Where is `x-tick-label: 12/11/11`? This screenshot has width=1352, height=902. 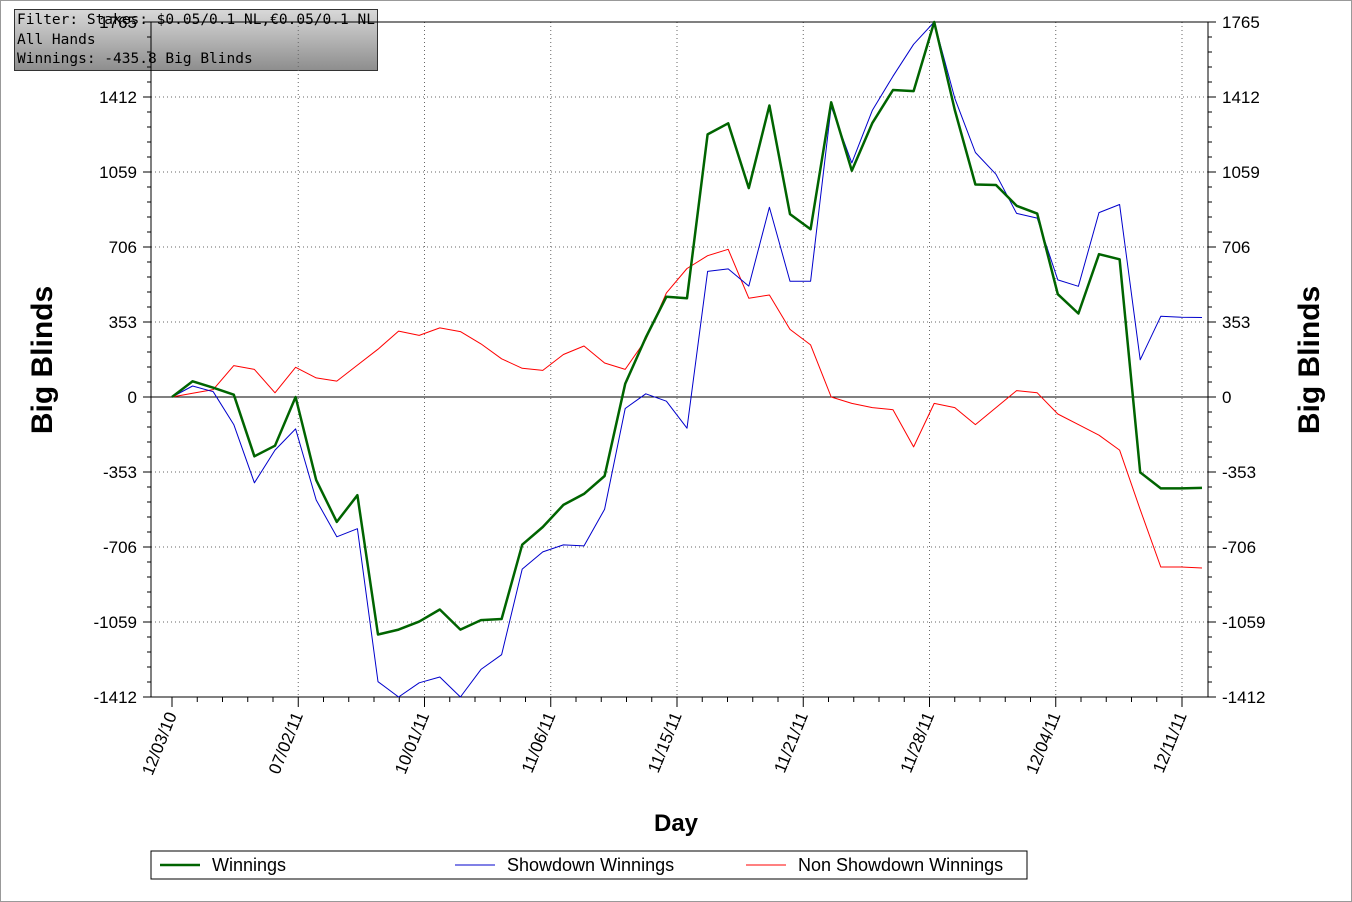
x-tick-label: 12/11/11 is located at coordinates (1169, 742).